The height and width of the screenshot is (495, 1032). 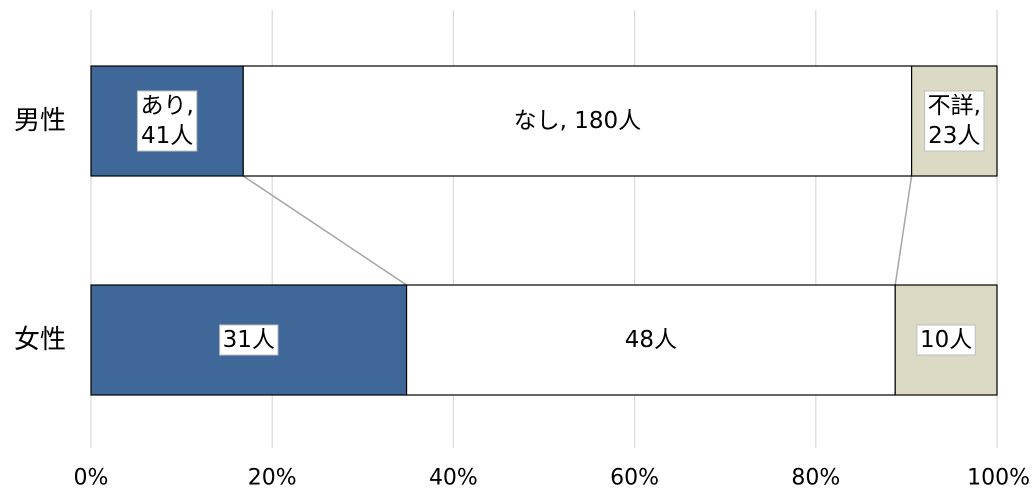 What do you see at coordinates (272, 478) in the screenshot?
I see `x-tick-label: 20%` at bounding box center [272, 478].